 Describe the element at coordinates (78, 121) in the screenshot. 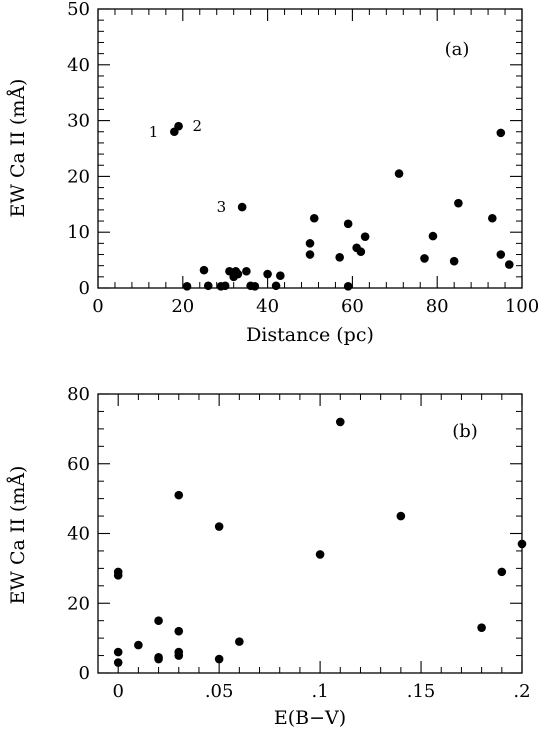

I see `y-tick-label: 30` at that location.